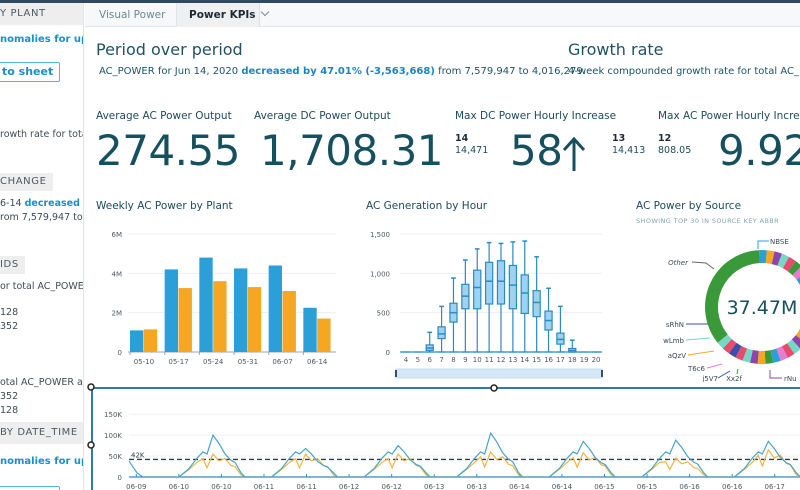  I want to click on box-xtick-label: 6, so click(429, 360).